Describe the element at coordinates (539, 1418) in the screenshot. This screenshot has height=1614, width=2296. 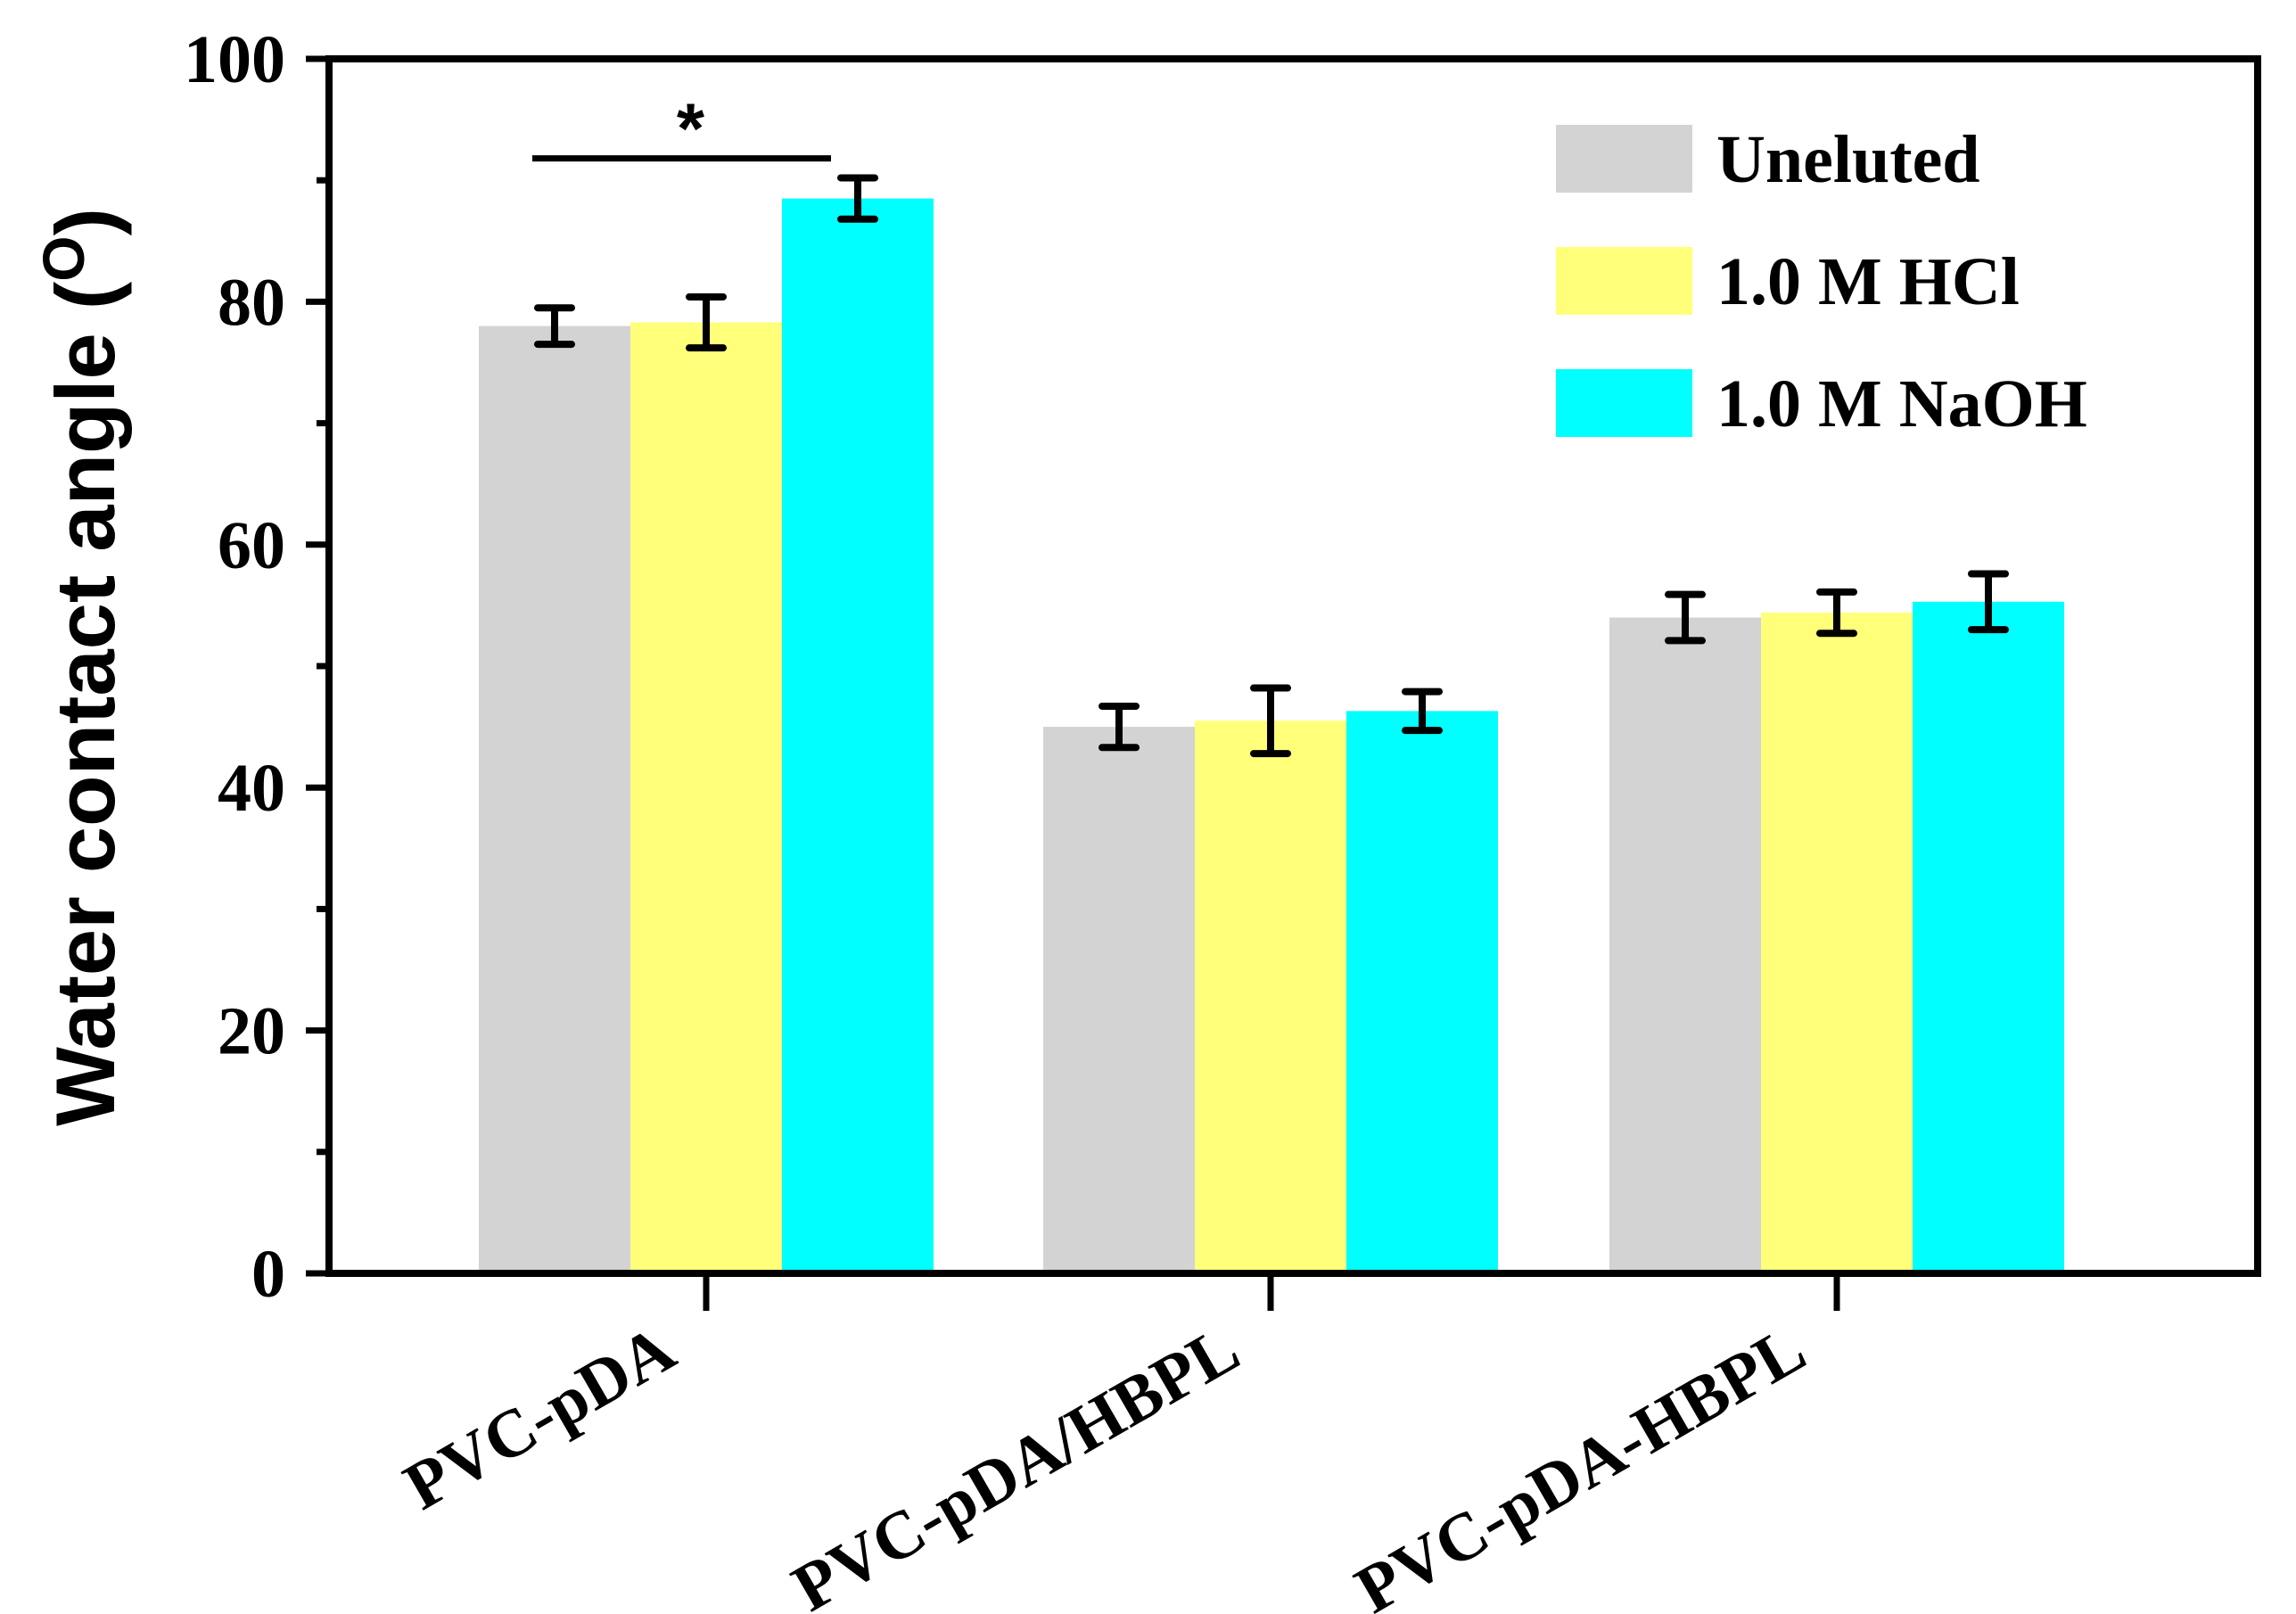
I see `x-tick-label: PVC-pDA` at that location.